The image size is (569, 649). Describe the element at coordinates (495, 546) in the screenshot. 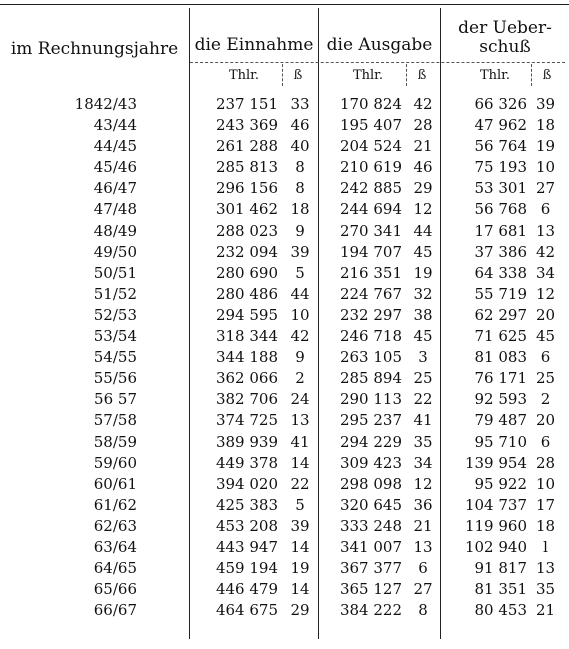

I see `surplus-thaler-cell: 102 940` at that location.